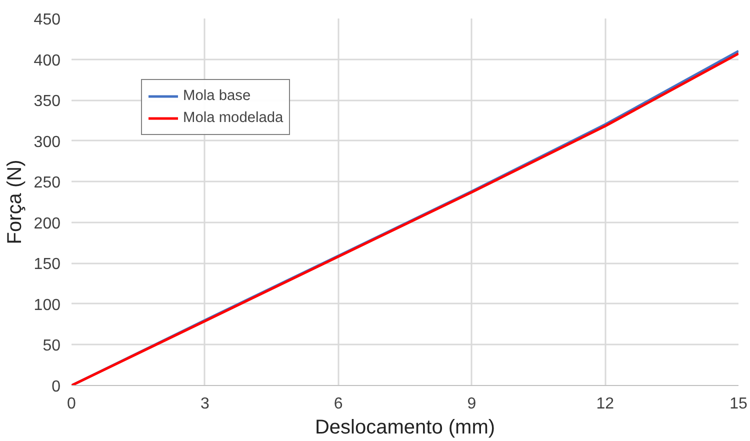  I want to click on legend-label: Mola base, so click(217, 96).